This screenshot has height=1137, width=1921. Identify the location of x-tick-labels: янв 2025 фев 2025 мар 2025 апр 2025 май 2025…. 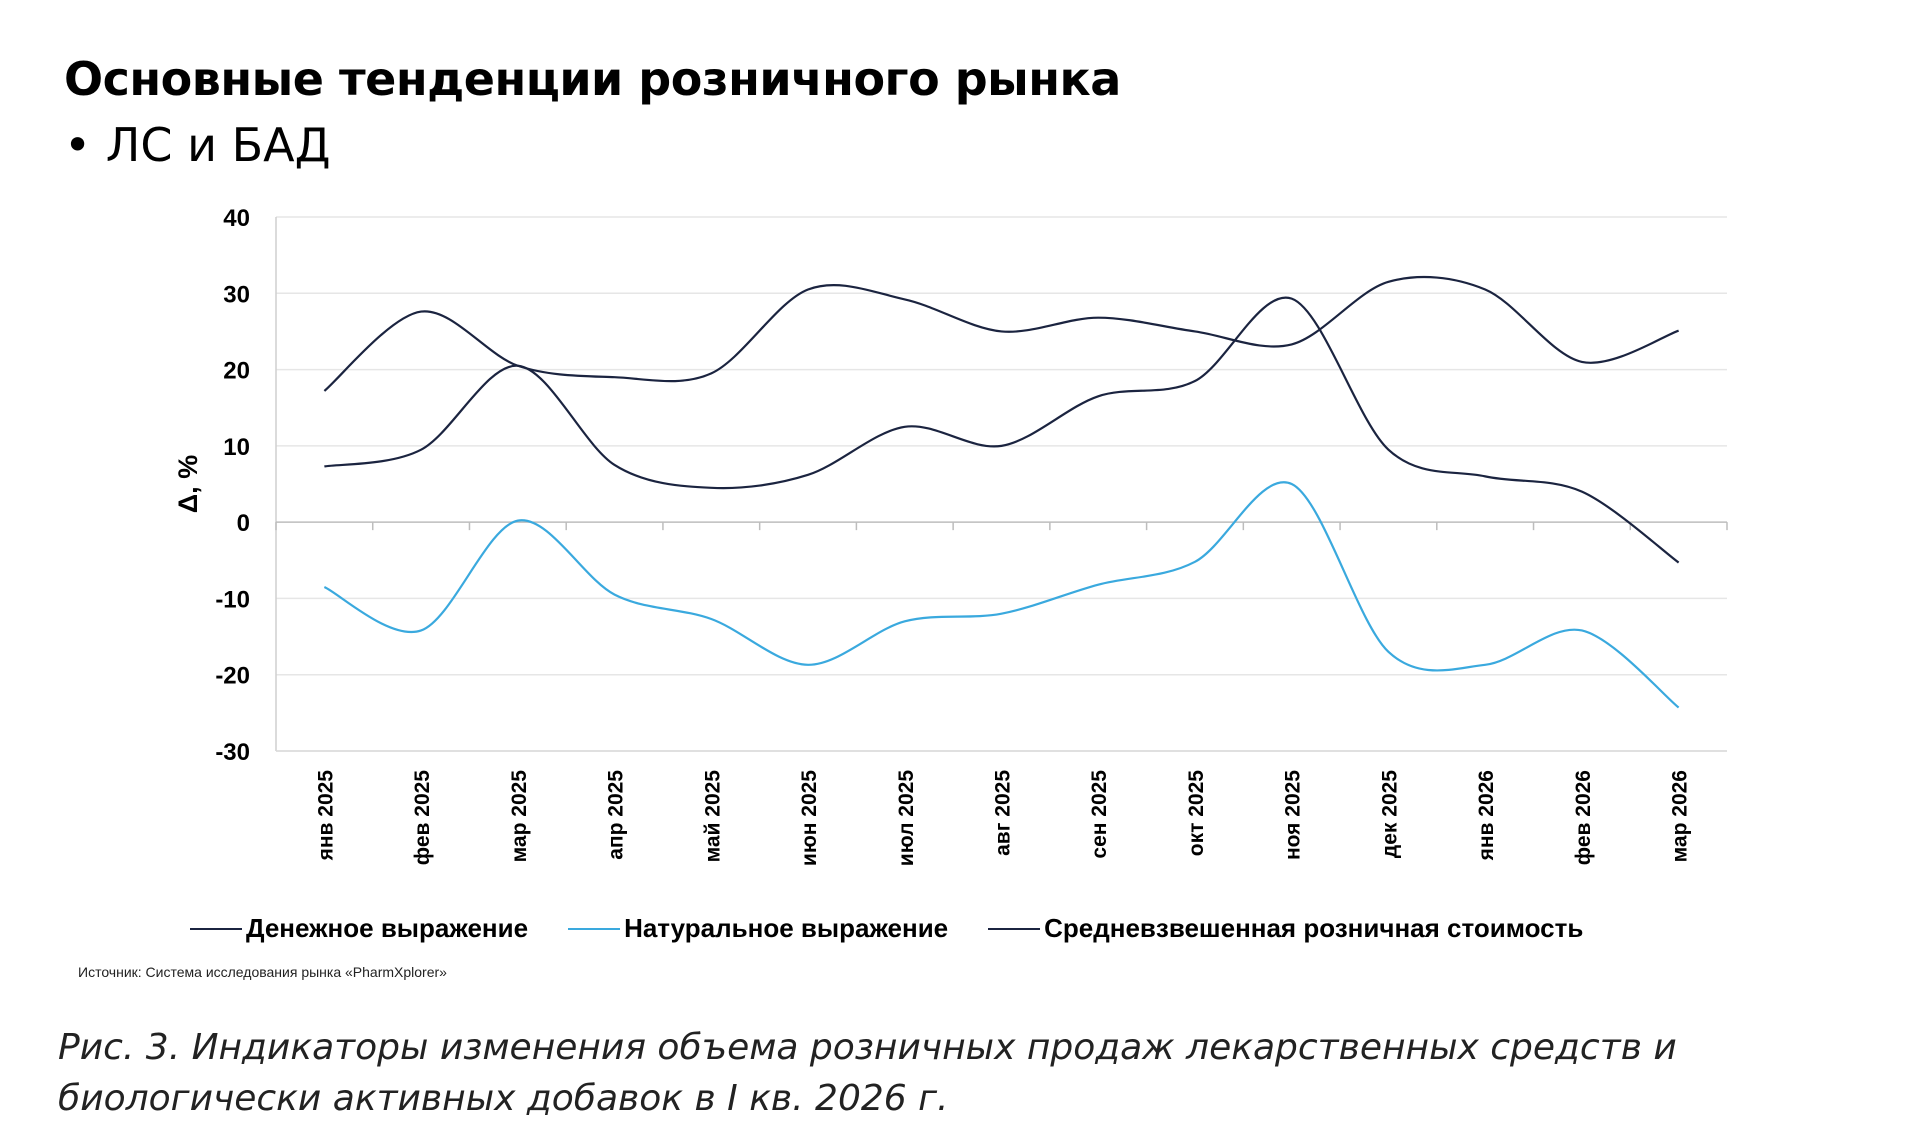
(1002, 818).